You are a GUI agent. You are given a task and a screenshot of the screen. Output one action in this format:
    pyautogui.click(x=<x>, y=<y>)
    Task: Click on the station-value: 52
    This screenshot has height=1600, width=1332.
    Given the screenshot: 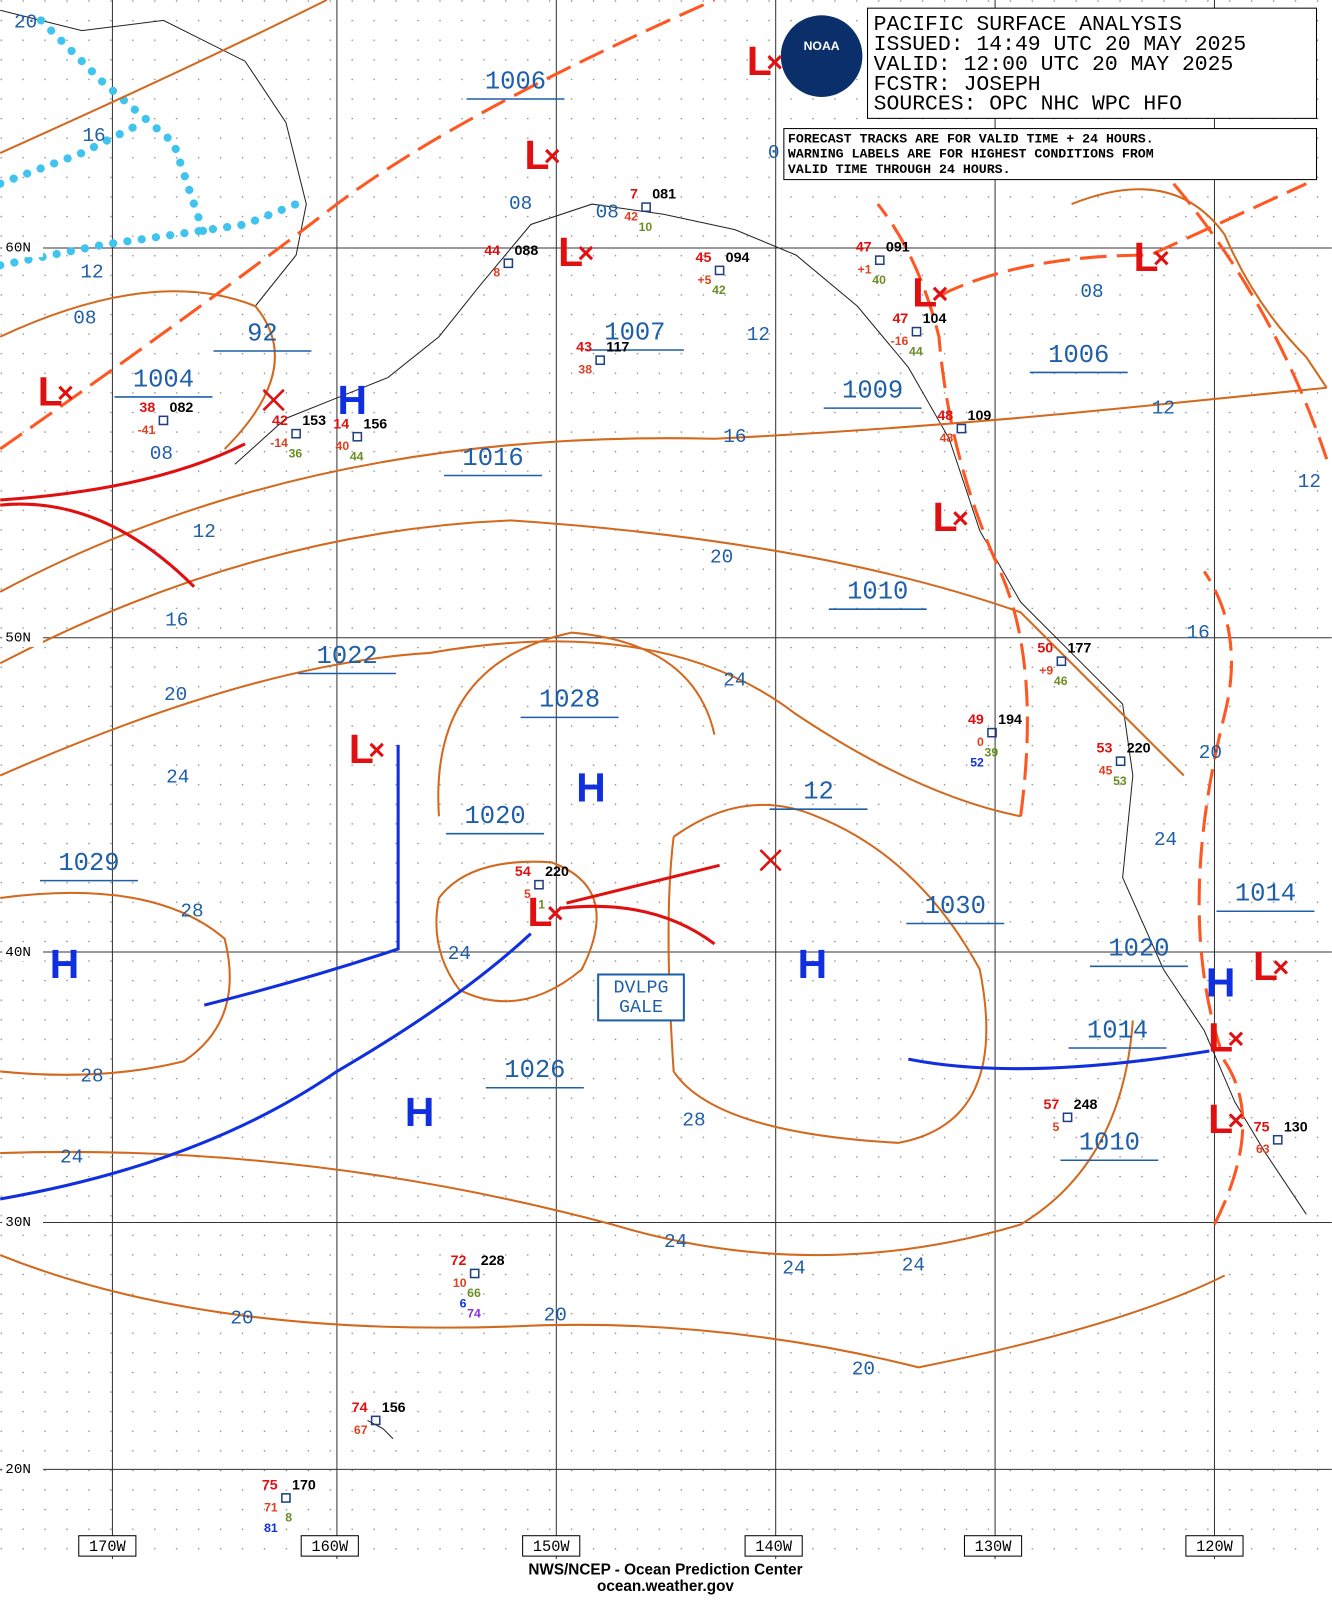 What is the action you would take?
    pyautogui.click(x=977, y=762)
    